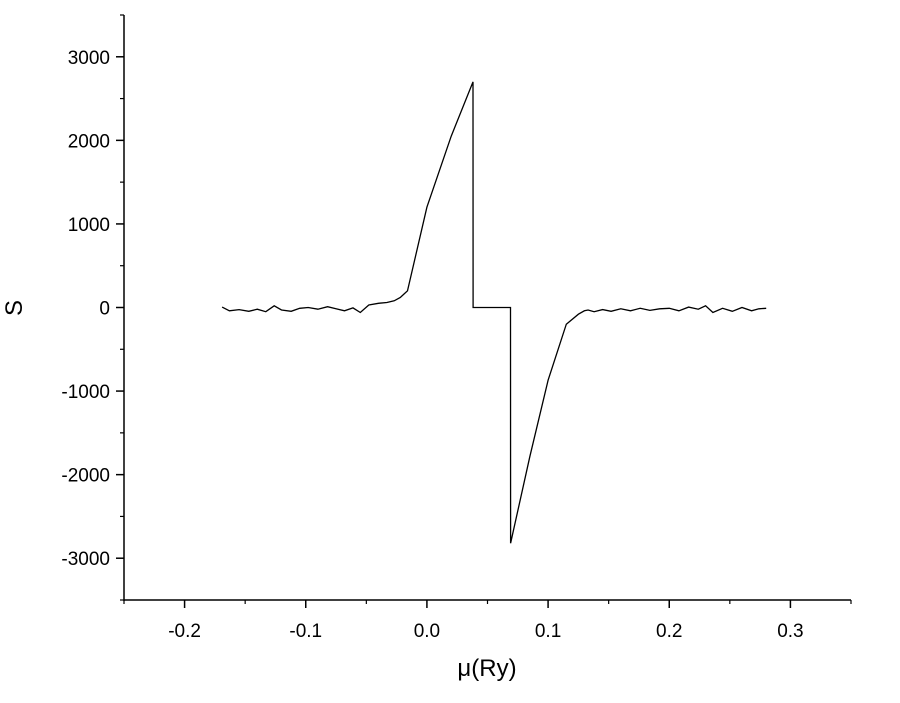 The image size is (900, 703). What do you see at coordinates (427, 631) in the screenshot?
I see `x-tick-label: 0.0` at bounding box center [427, 631].